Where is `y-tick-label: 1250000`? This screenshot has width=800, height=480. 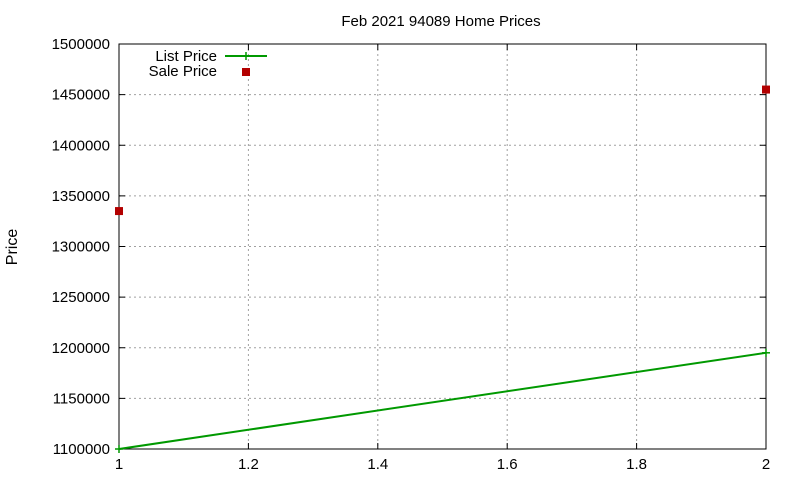 y-tick-label: 1250000 is located at coordinates (81, 297).